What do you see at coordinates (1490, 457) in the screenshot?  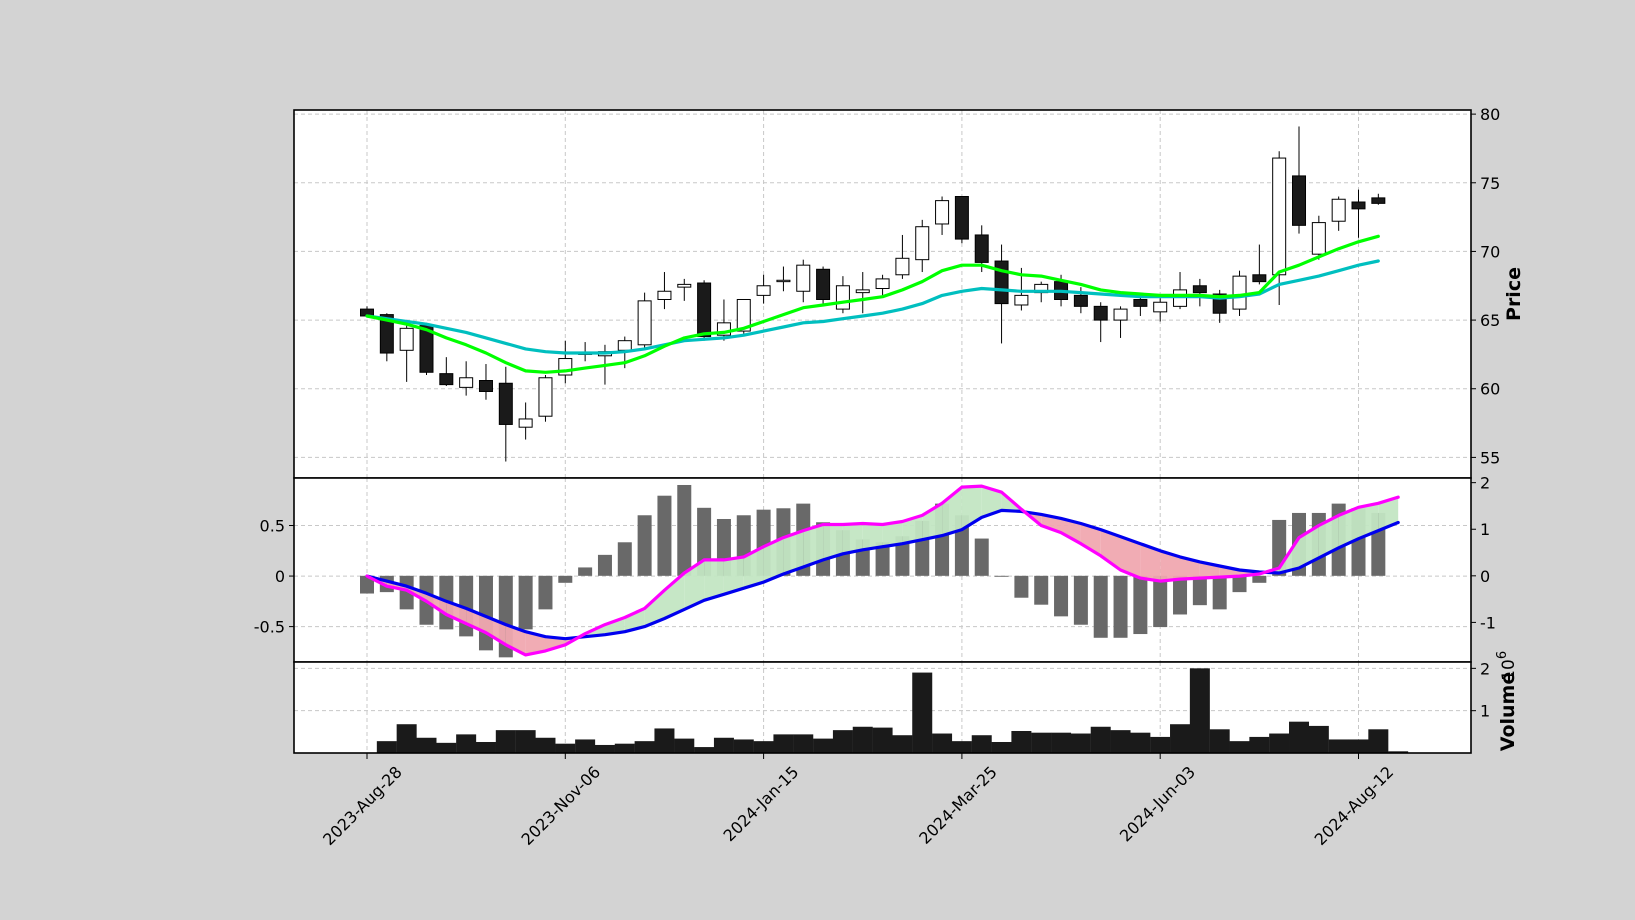 I see `price-tick-label: 55` at bounding box center [1490, 457].